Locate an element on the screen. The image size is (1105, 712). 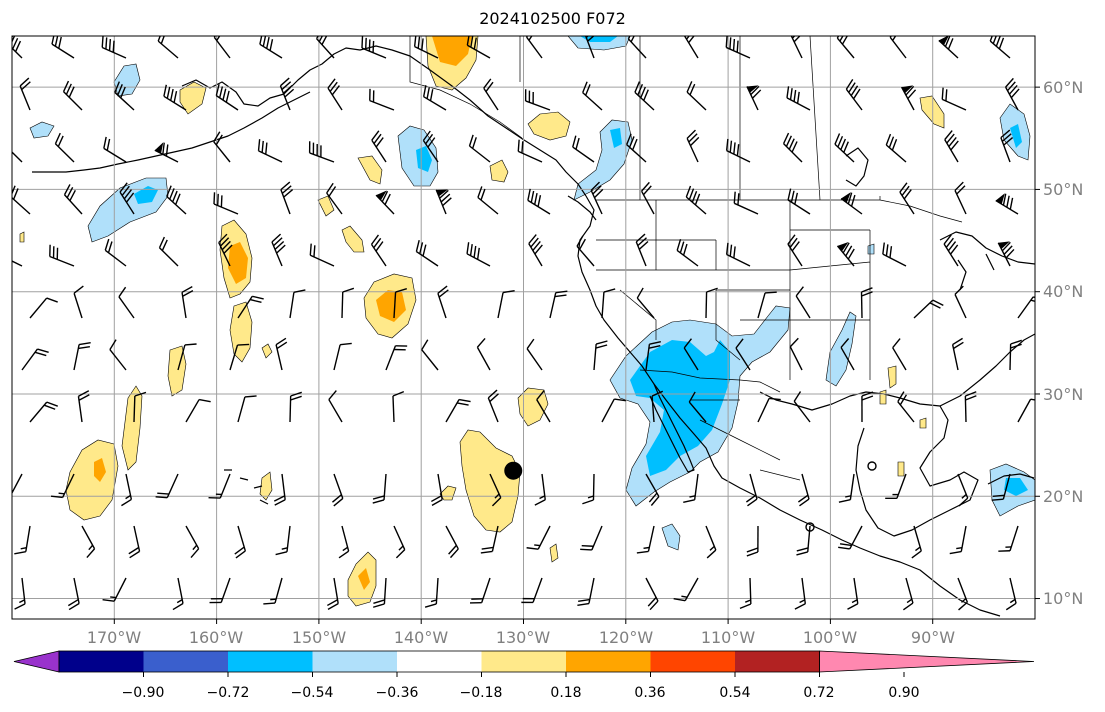
mexico-state-lines is located at coordinates (745, 440).